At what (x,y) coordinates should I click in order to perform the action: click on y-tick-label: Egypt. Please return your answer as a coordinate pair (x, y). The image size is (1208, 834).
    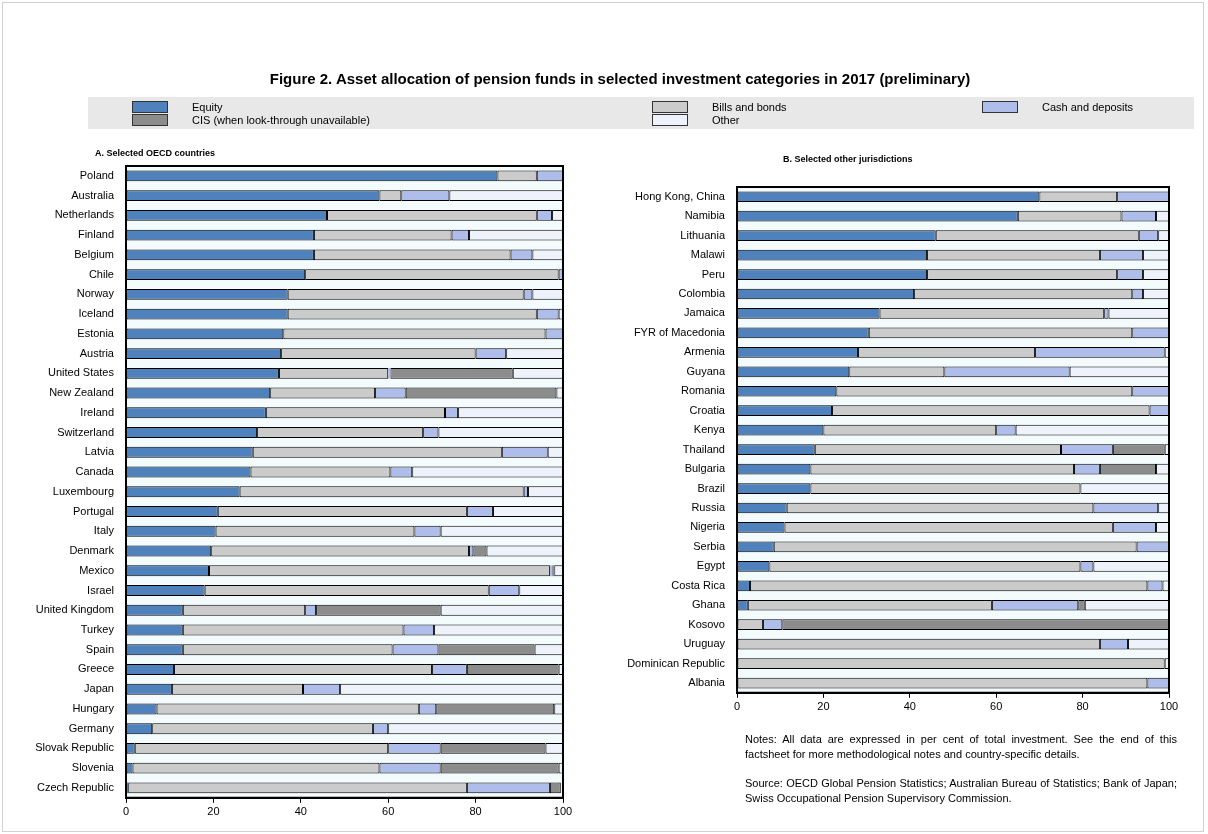
    Looking at the image, I should click on (710, 565).